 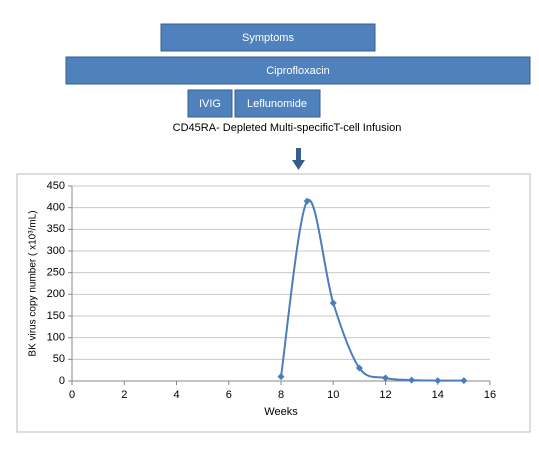 What do you see at coordinates (56, 208) in the screenshot?
I see `y-tick-label: 400` at bounding box center [56, 208].